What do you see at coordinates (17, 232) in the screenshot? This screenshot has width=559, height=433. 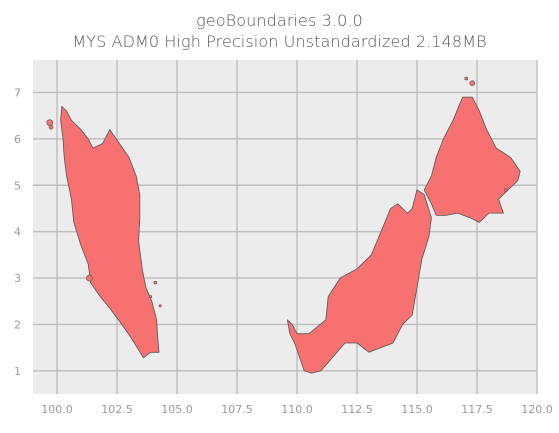 I see `y-tick-label: 4` at bounding box center [17, 232].